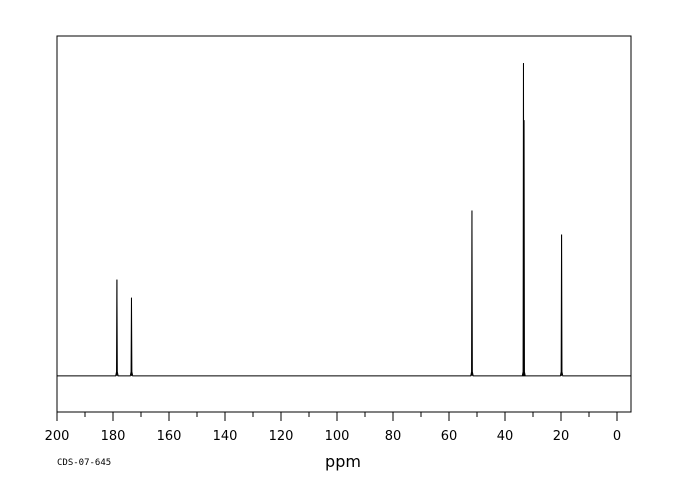 This screenshot has height=500, width=680. Describe the element at coordinates (337, 436) in the screenshot. I see `x-tick-label: 100` at that location.